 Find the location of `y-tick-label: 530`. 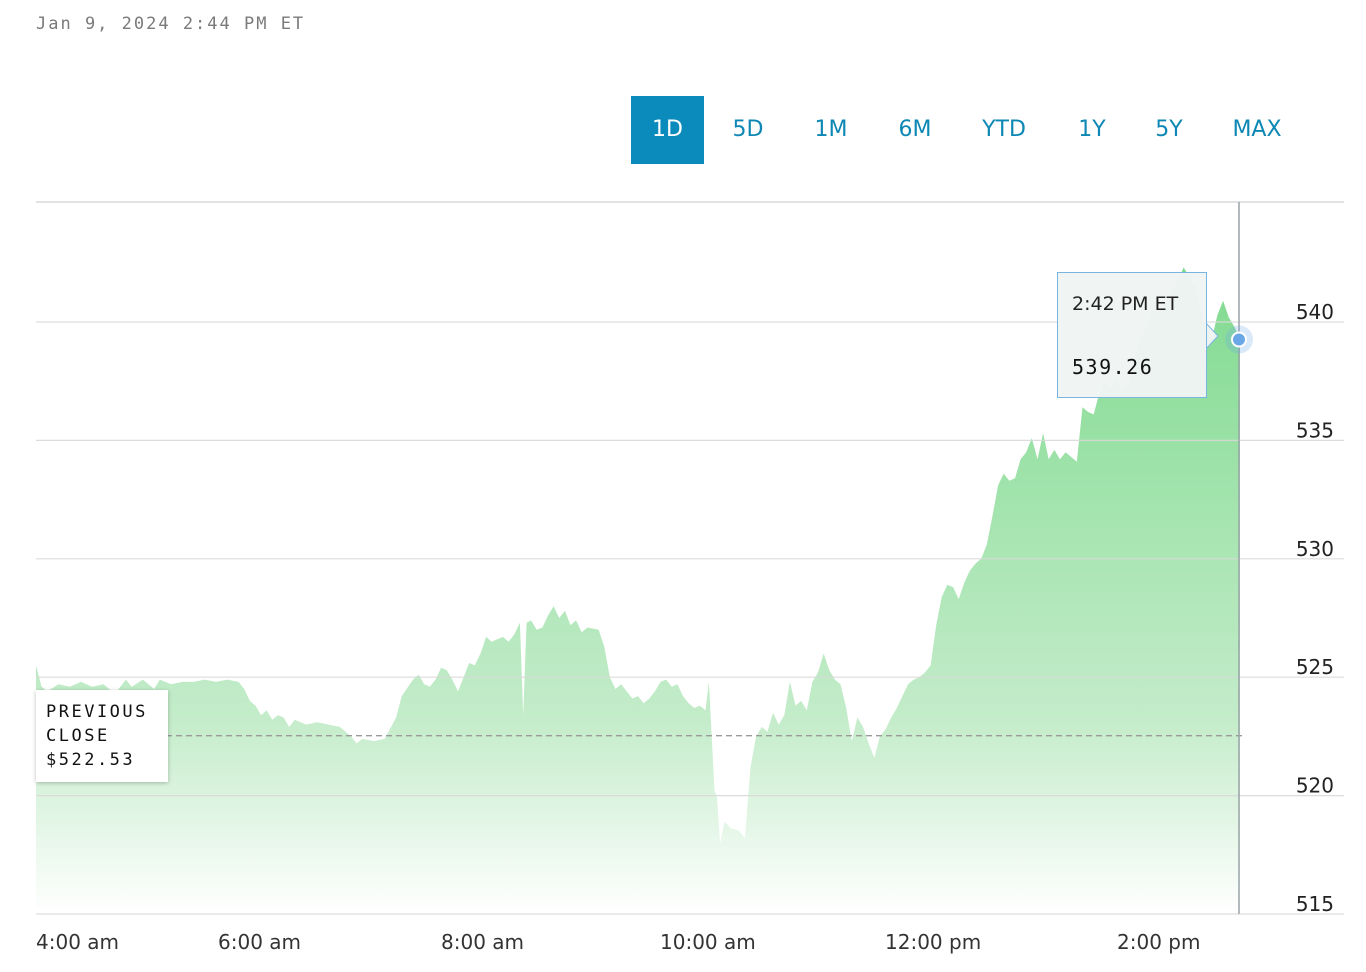

y-tick-label: 530 is located at coordinates (1315, 549).